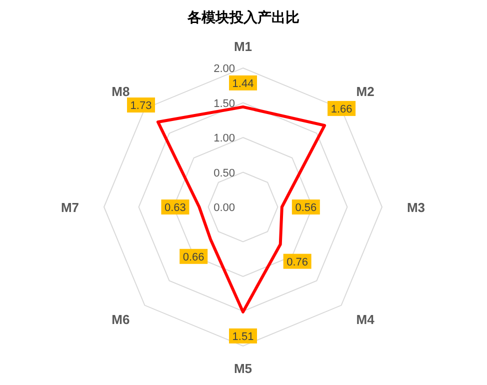  Describe the element at coordinates (366, 319) in the screenshot. I see `spoke-label: M4` at that location.